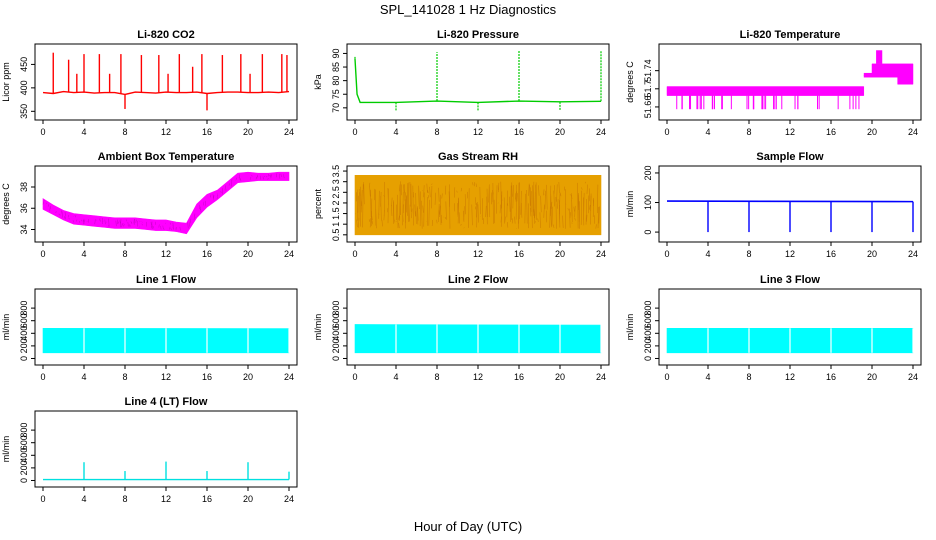 The width and height of the screenshot is (936, 540). What do you see at coordinates (478, 157) in the screenshot?
I see `panel-title: Gas Stream RH` at bounding box center [478, 157].